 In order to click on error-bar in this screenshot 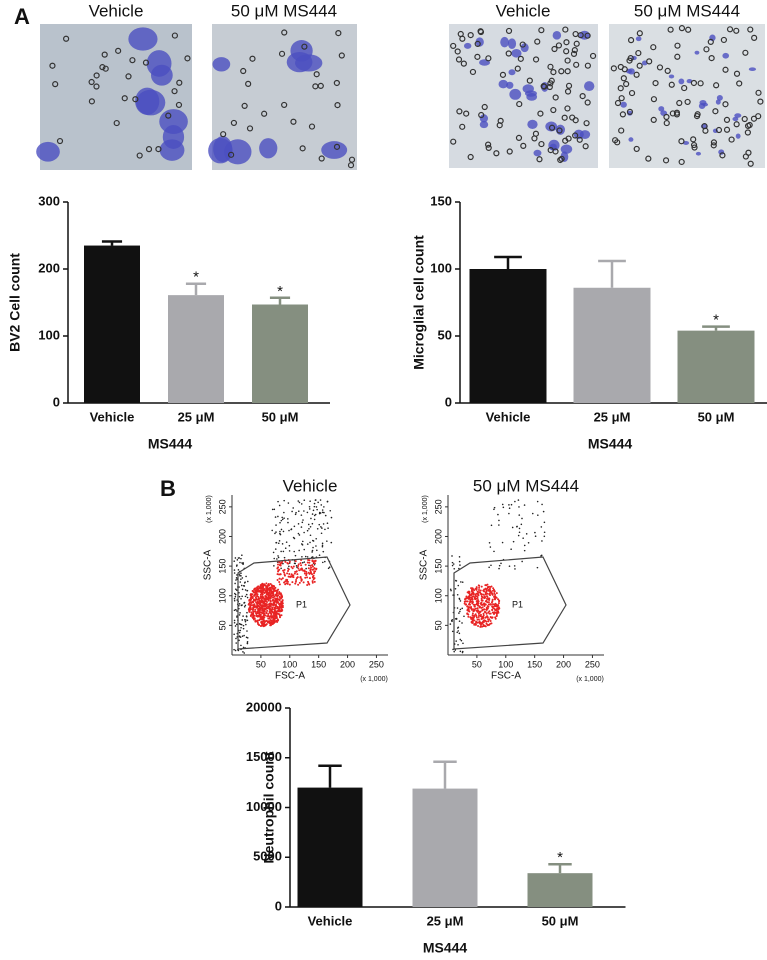, I will do `click(196, 289)`.